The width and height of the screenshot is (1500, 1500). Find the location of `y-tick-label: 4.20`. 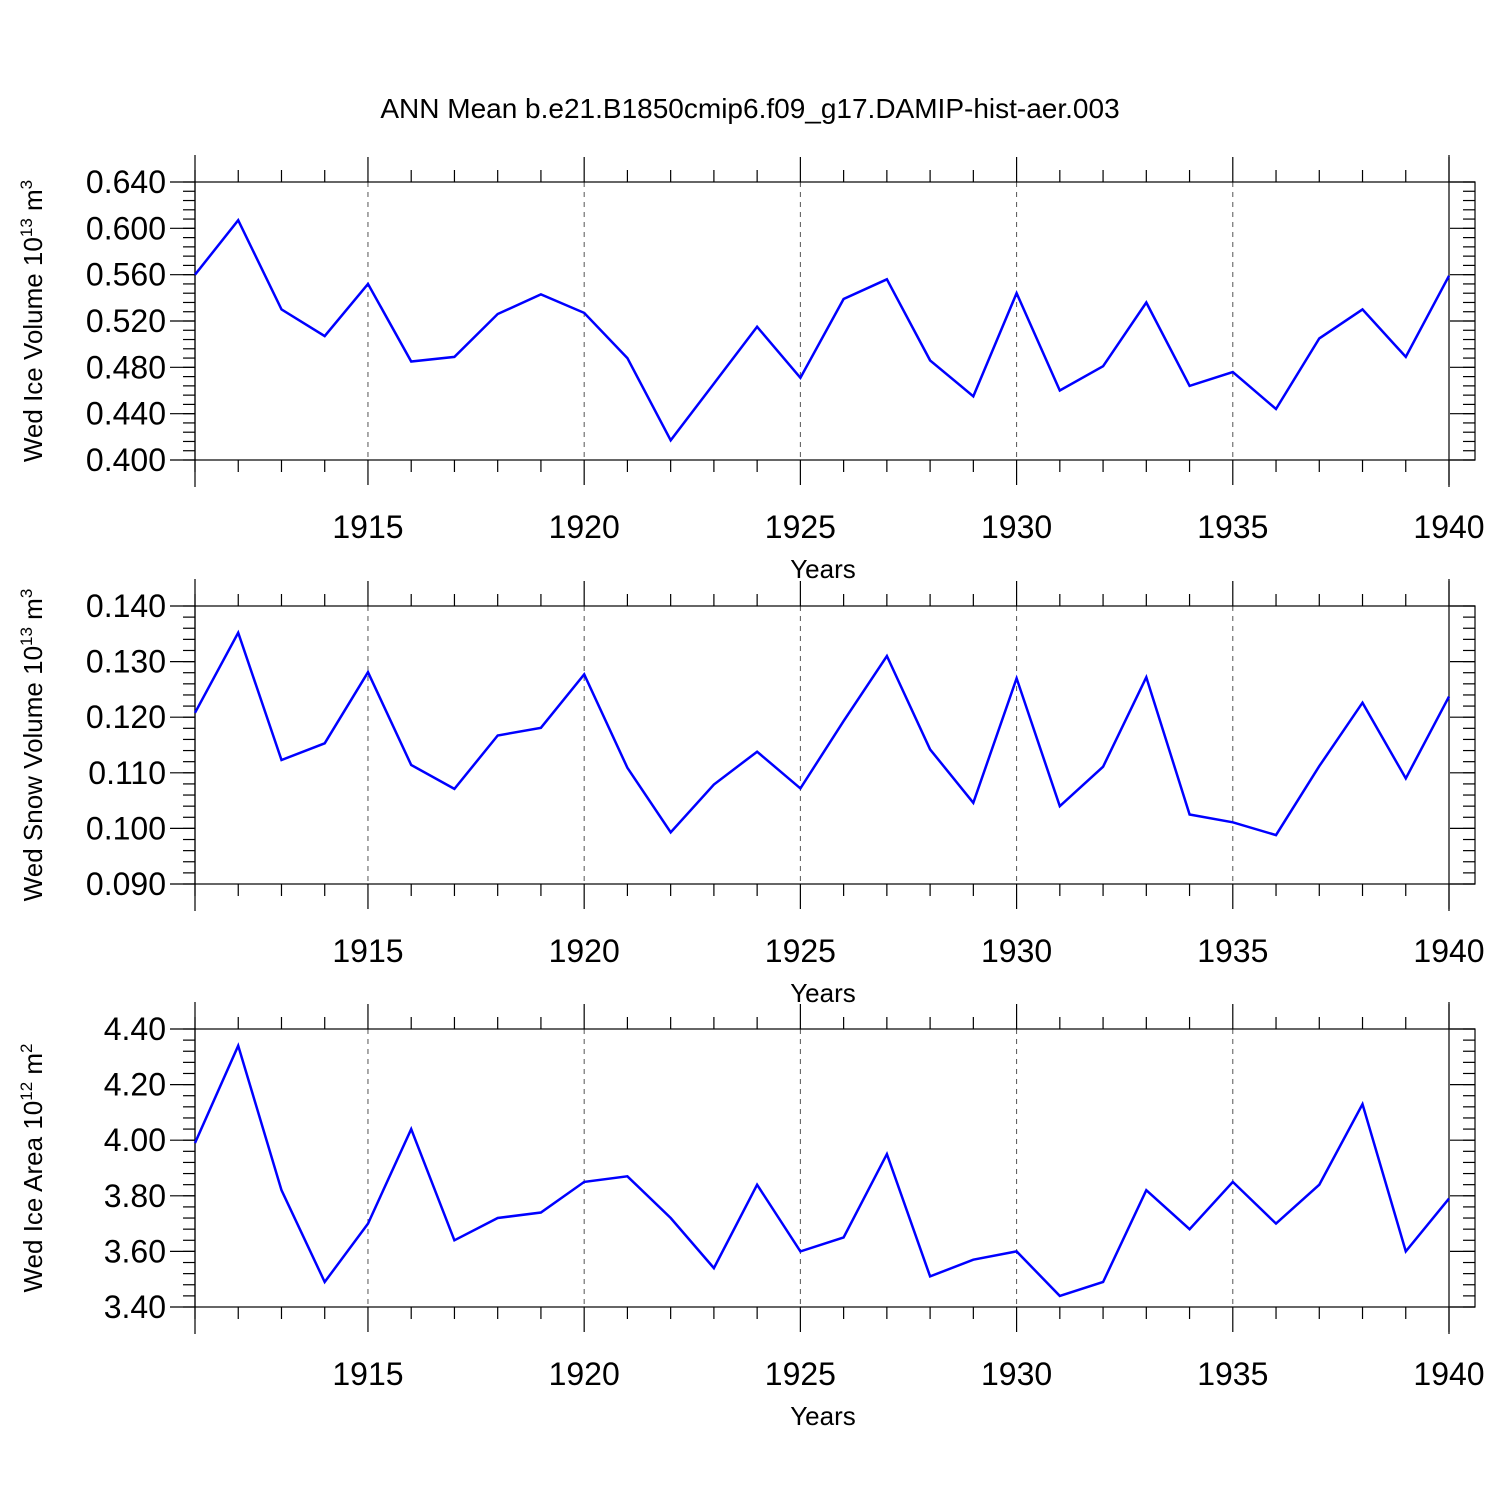

y-tick-label: 4.20 is located at coordinates (135, 1085).